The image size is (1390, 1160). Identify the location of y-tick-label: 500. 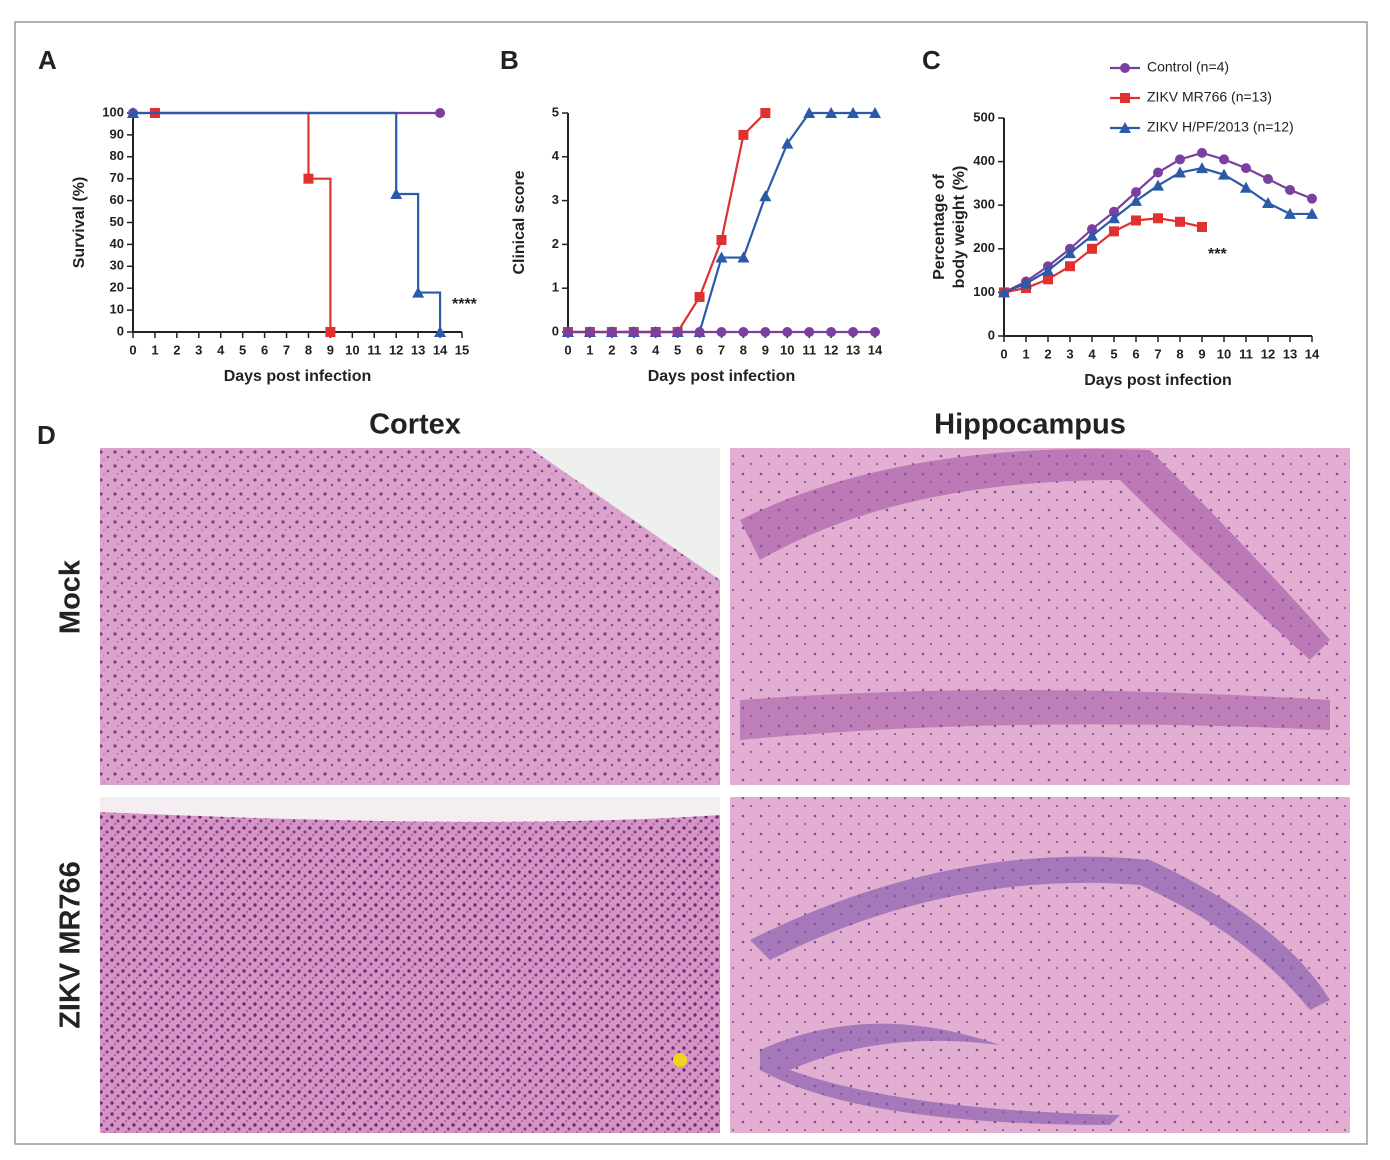
(984, 116).